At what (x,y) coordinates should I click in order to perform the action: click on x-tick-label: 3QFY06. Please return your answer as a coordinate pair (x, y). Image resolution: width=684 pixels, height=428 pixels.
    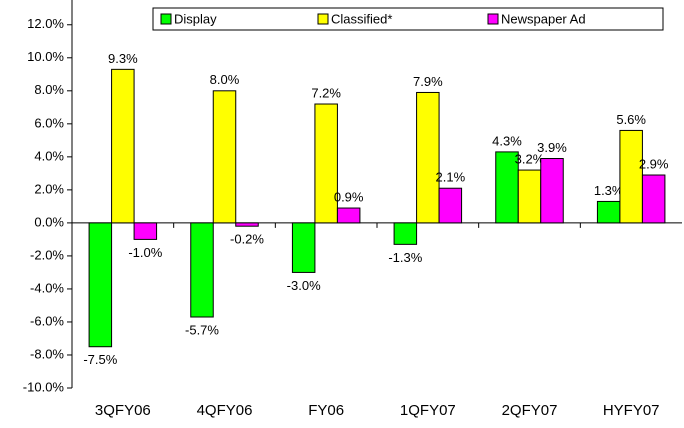
    Looking at the image, I should click on (123, 410).